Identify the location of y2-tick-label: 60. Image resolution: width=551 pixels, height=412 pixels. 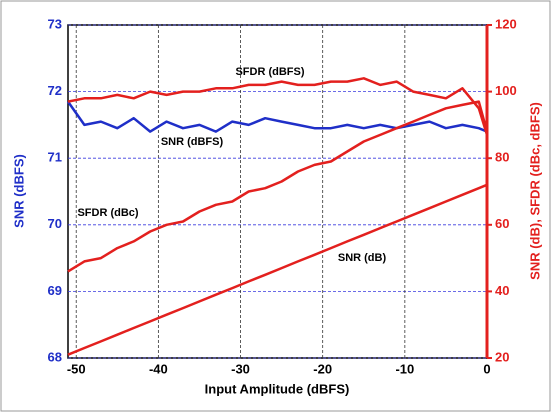
(502, 223).